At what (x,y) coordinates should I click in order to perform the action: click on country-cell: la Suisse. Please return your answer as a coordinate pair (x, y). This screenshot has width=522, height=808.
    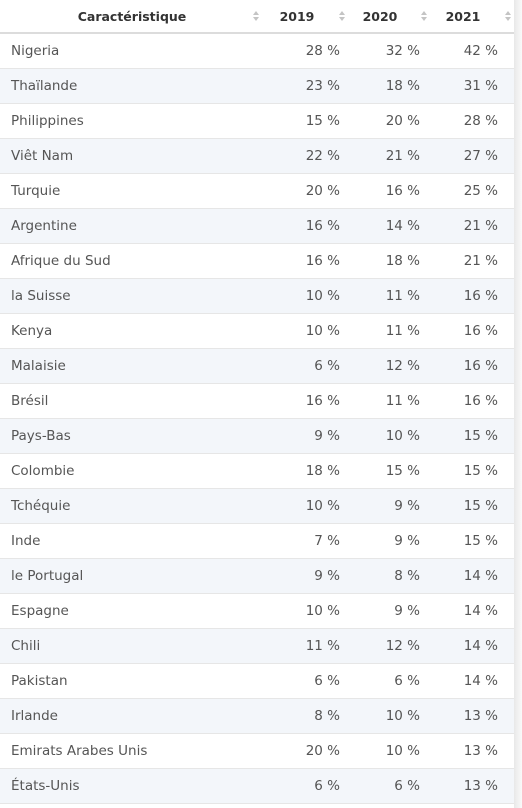
    Looking at the image, I should click on (132, 296).